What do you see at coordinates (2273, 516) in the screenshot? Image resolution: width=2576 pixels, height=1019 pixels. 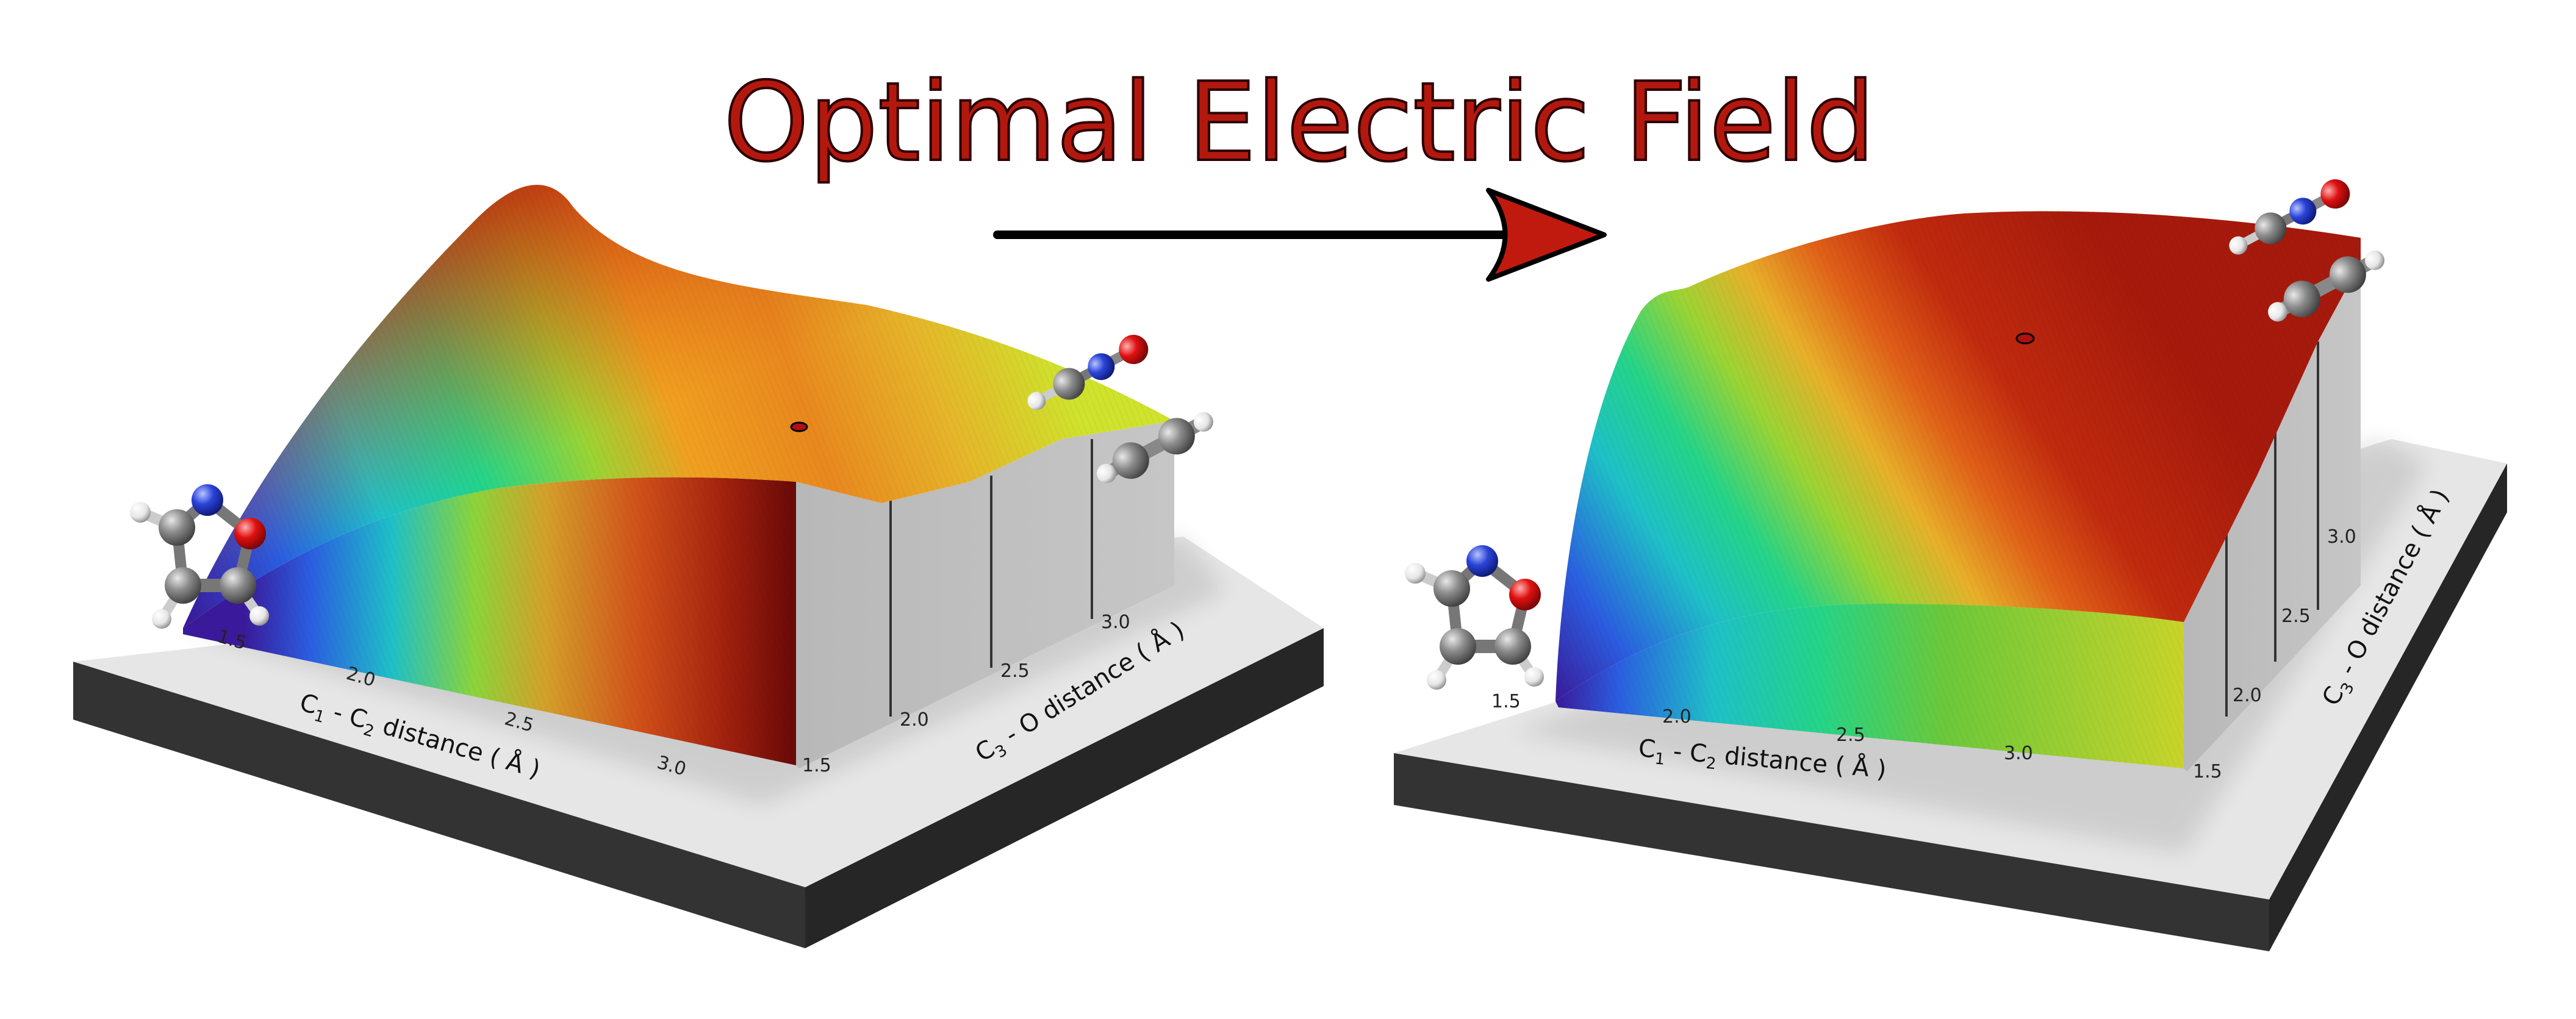 I see `right-side-wall` at bounding box center [2273, 516].